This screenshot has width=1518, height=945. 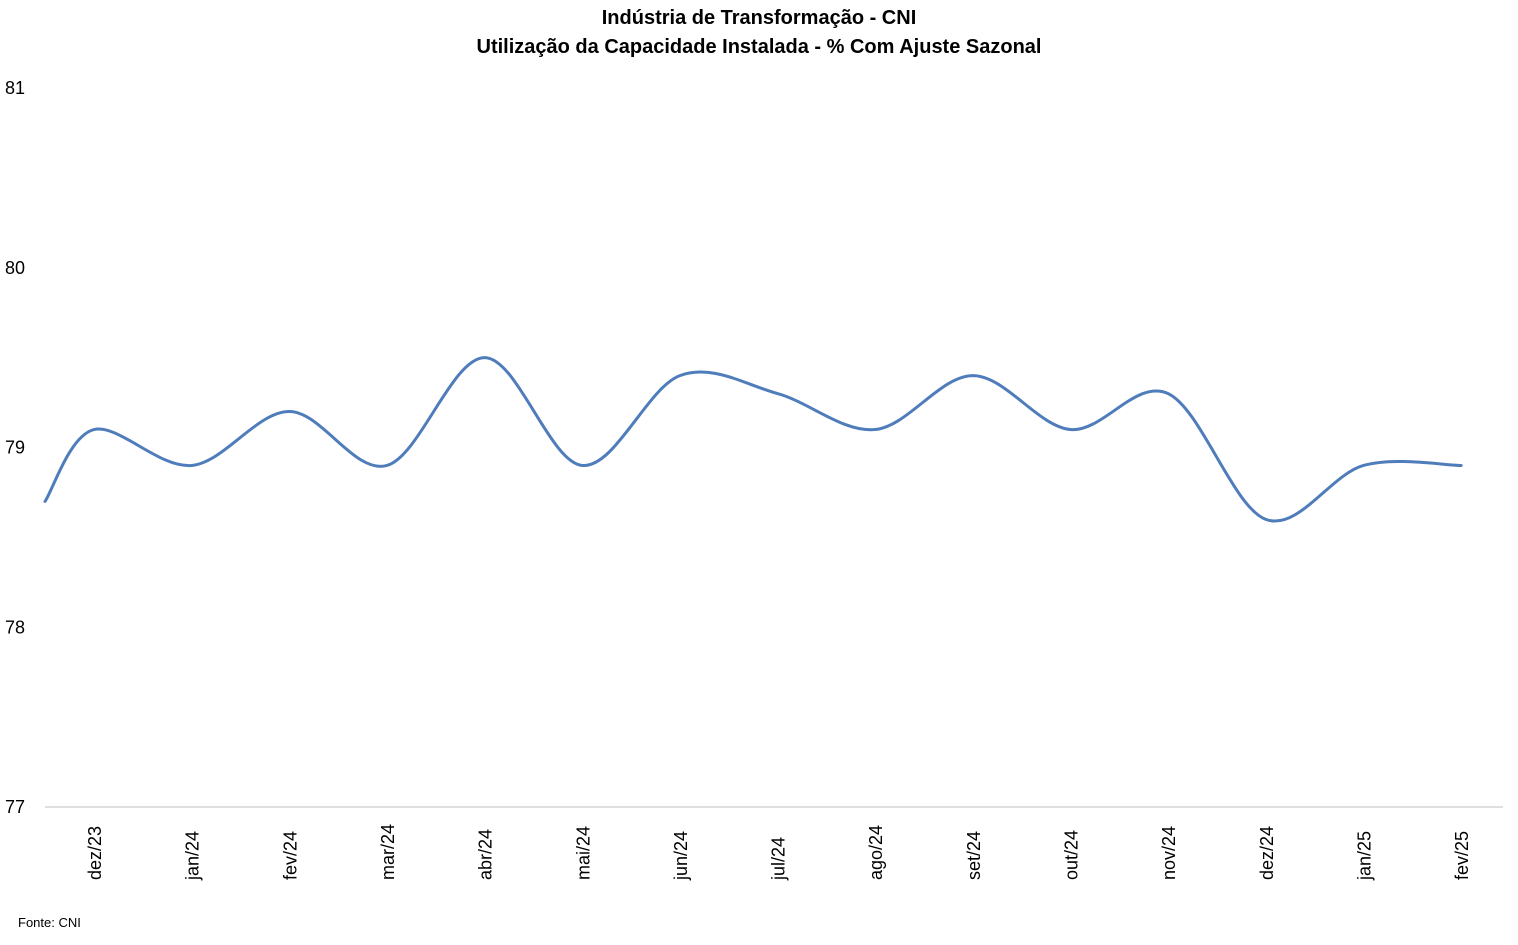 What do you see at coordinates (290, 855) in the screenshot?
I see `x-tick-label: fev/24` at bounding box center [290, 855].